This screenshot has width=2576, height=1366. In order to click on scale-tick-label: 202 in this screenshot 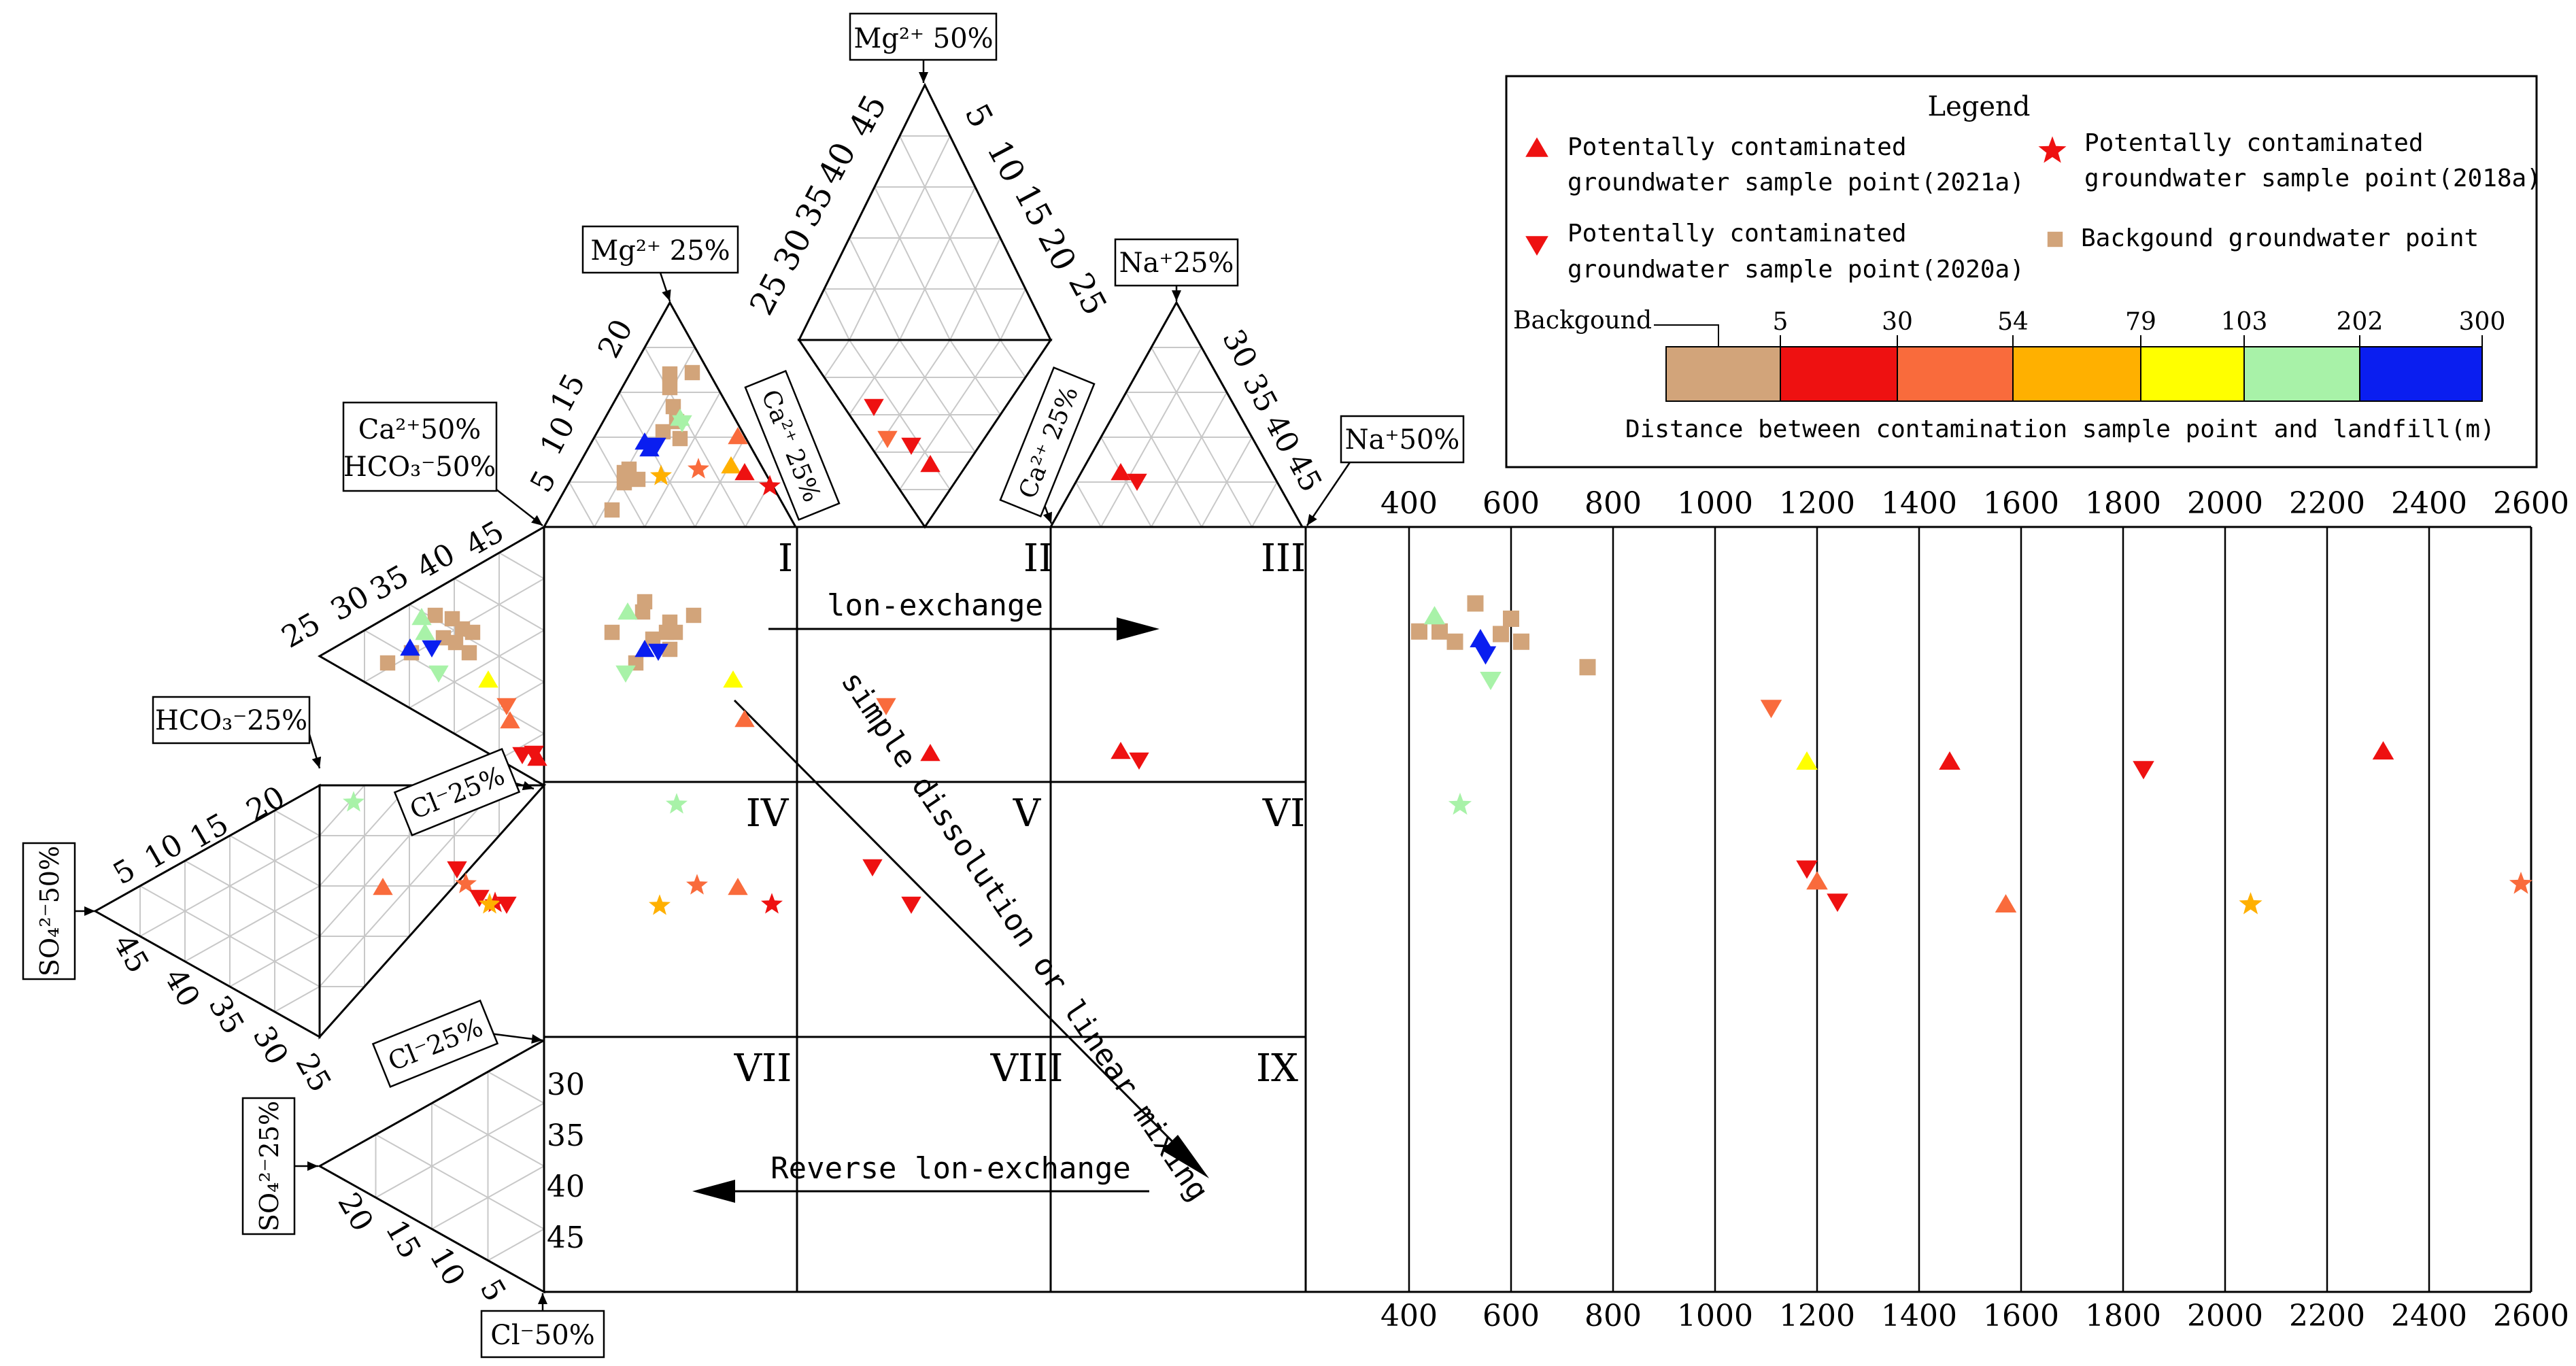, I will do `click(2360, 322)`.